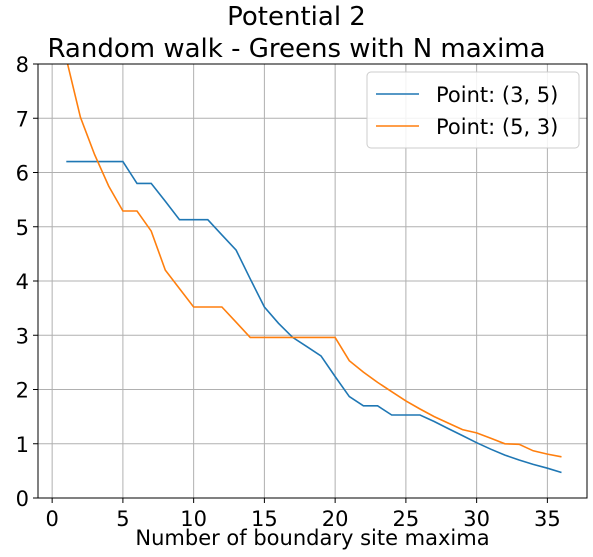 The image size is (593, 557). What do you see at coordinates (22, 282) in the screenshot?
I see `y-tick-label: 4` at bounding box center [22, 282].